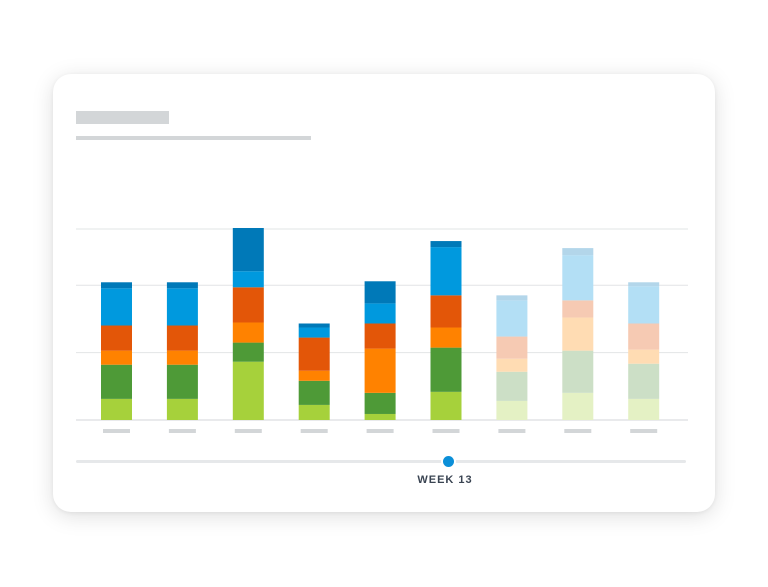 The height and width of the screenshot is (587, 768). Describe the element at coordinates (122, 117) in the screenshot. I see `title-placeholder` at that location.